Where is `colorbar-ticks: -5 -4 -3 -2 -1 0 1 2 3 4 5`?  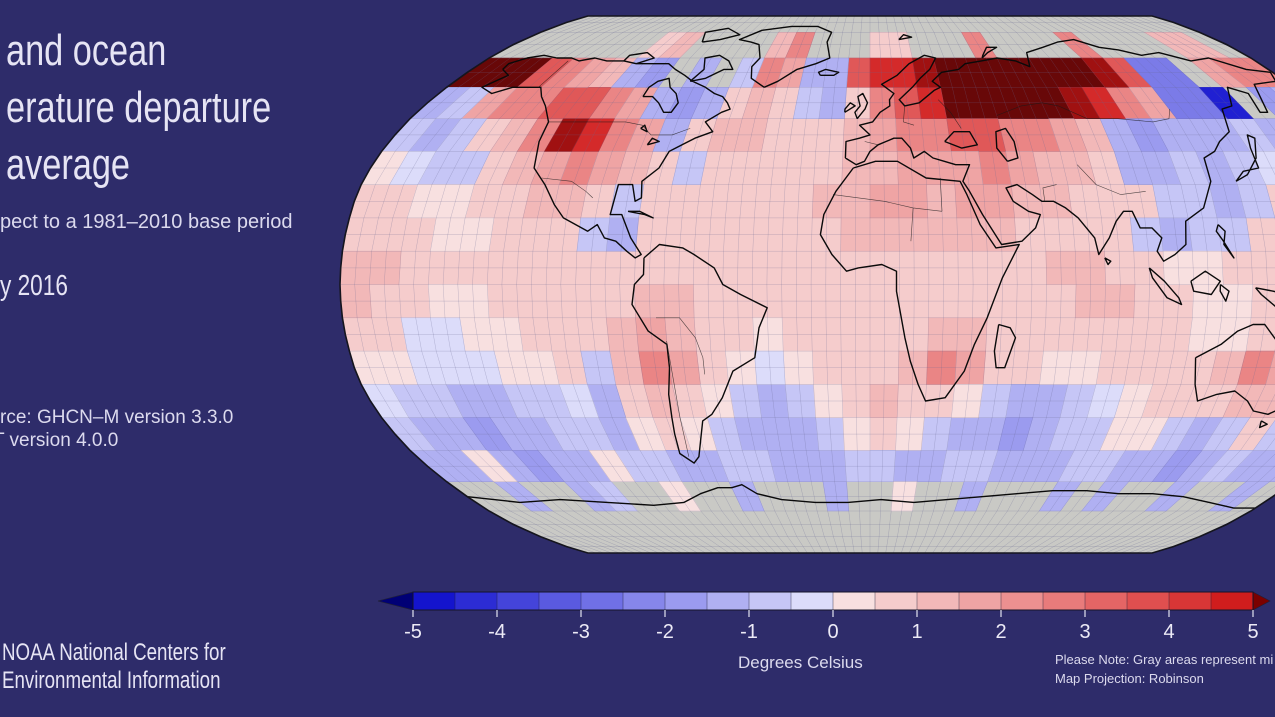 colorbar-ticks: -5 -4 -3 -2 -1 0 1 2 3 4 5 is located at coordinates (831, 626).